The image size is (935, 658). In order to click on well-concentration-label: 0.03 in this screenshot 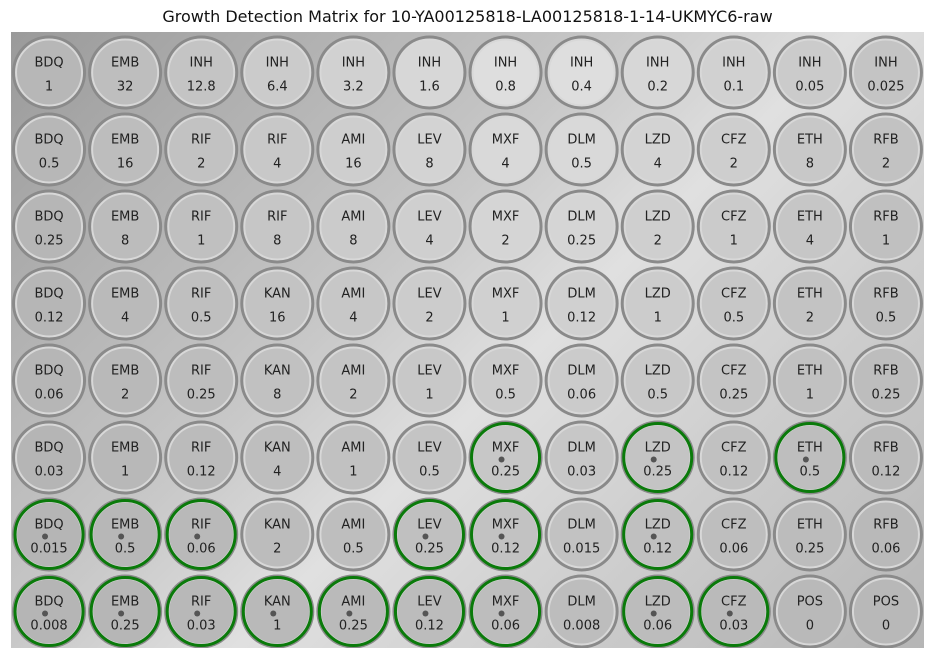, I will do `click(49, 472)`.